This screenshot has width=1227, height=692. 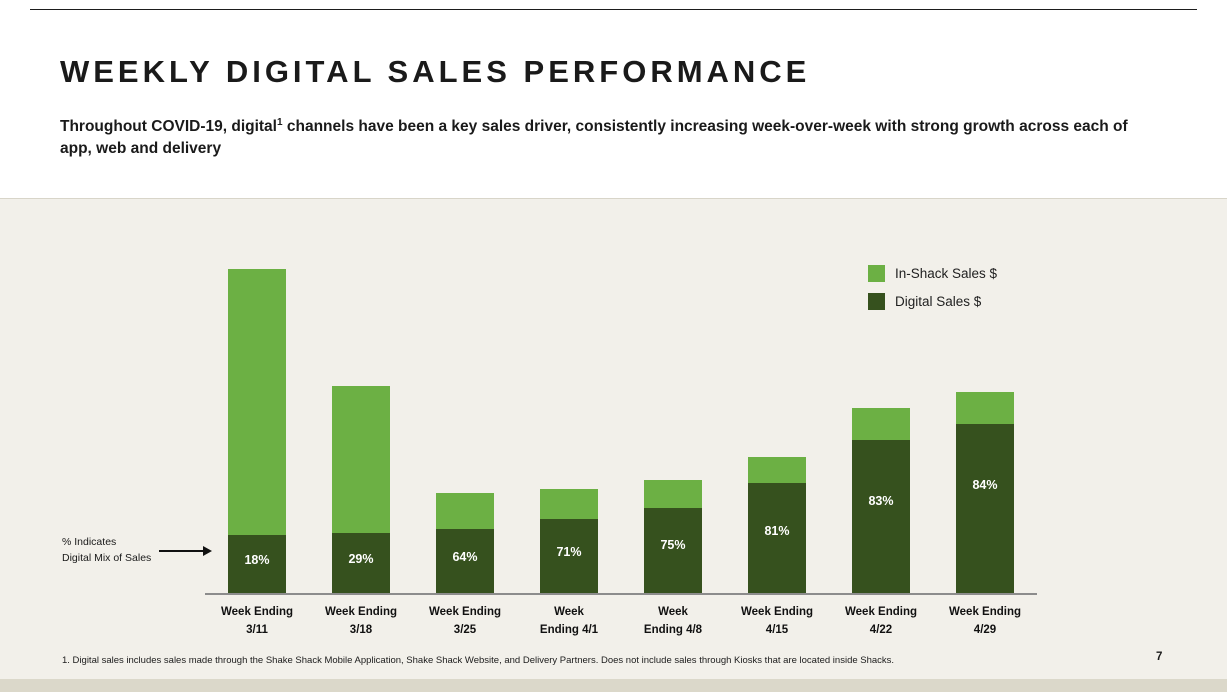 What do you see at coordinates (673, 545) in the screenshot?
I see `digital-mix-label: 75%` at bounding box center [673, 545].